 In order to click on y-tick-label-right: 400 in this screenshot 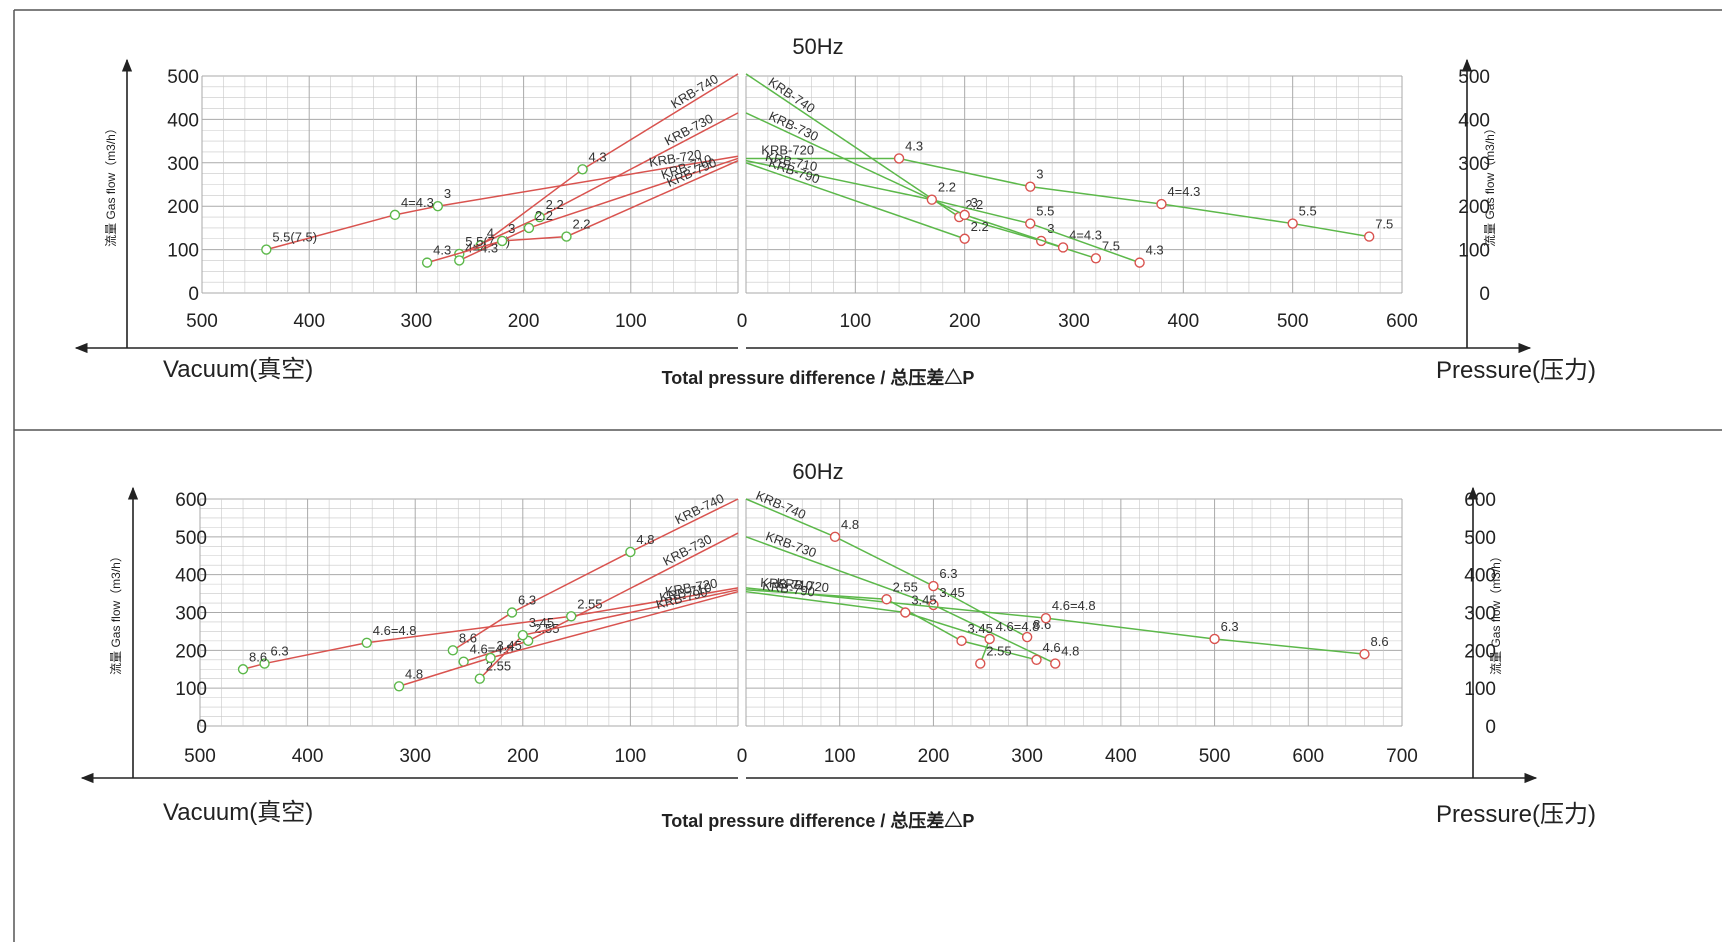, I will do `click(1480, 576)`.